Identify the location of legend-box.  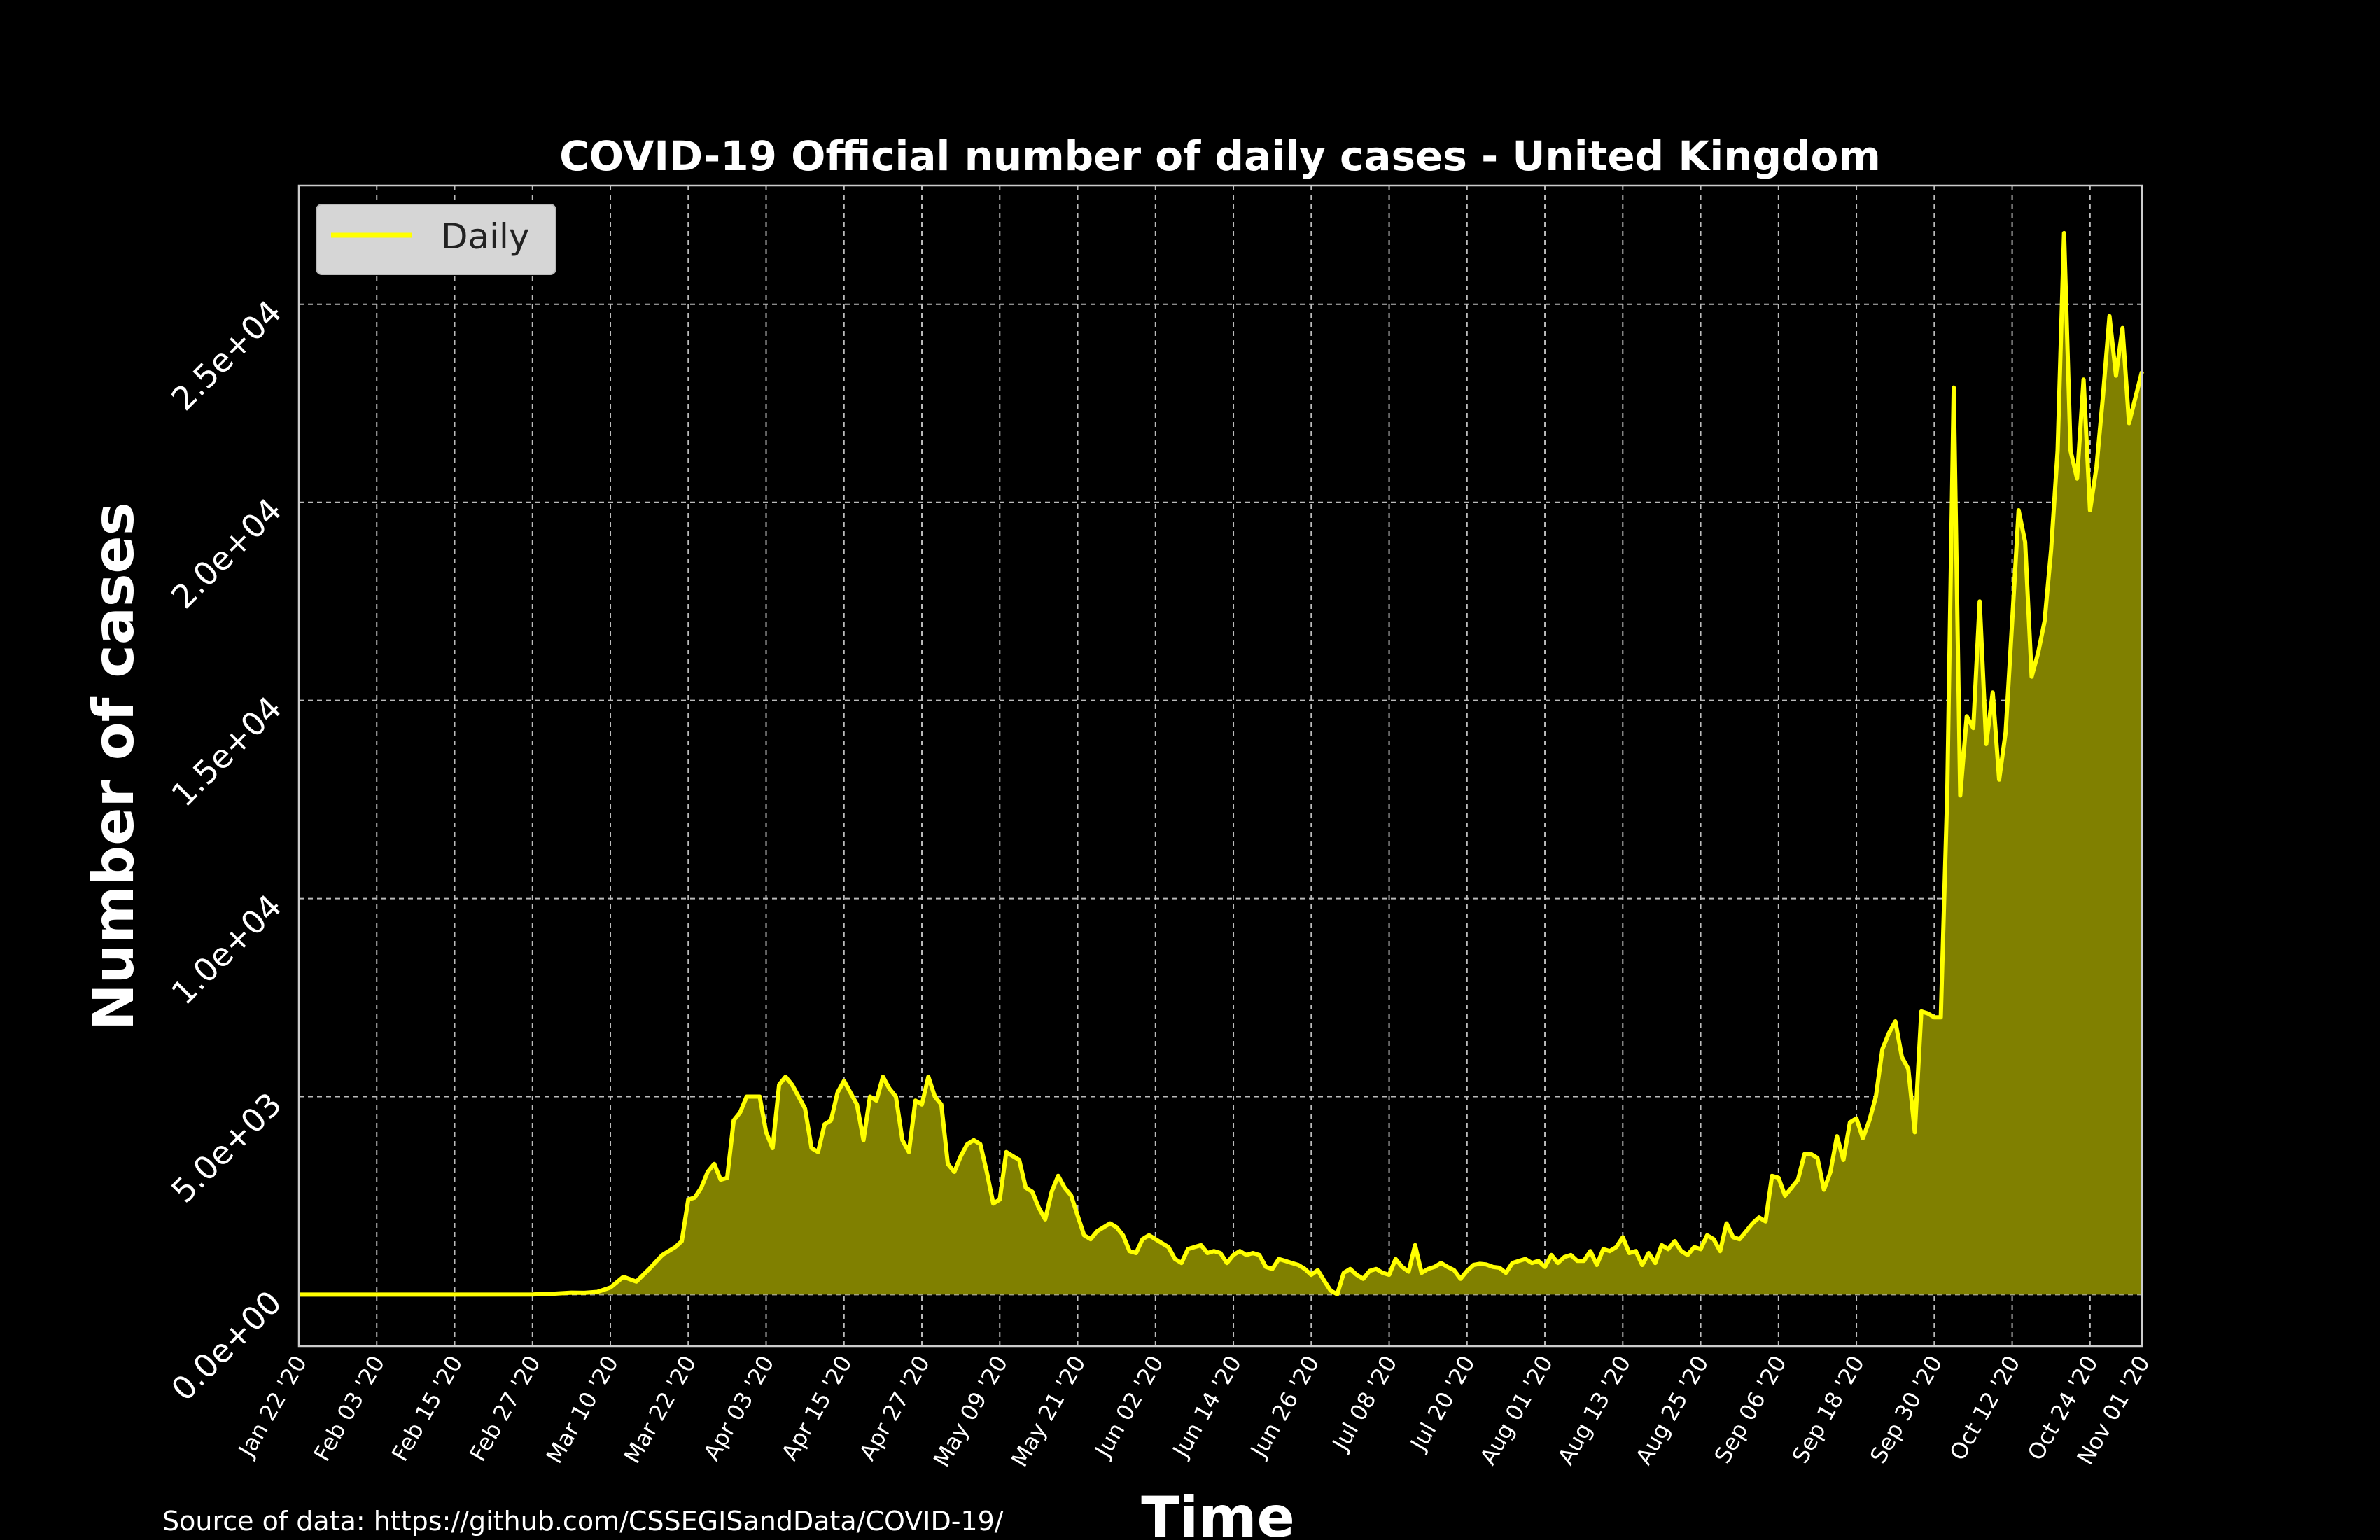
(436, 239).